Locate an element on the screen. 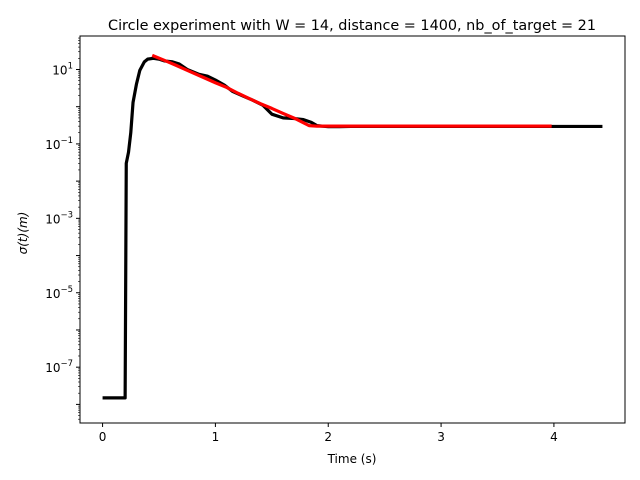  x-tick-label: 0 is located at coordinates (103, 437).